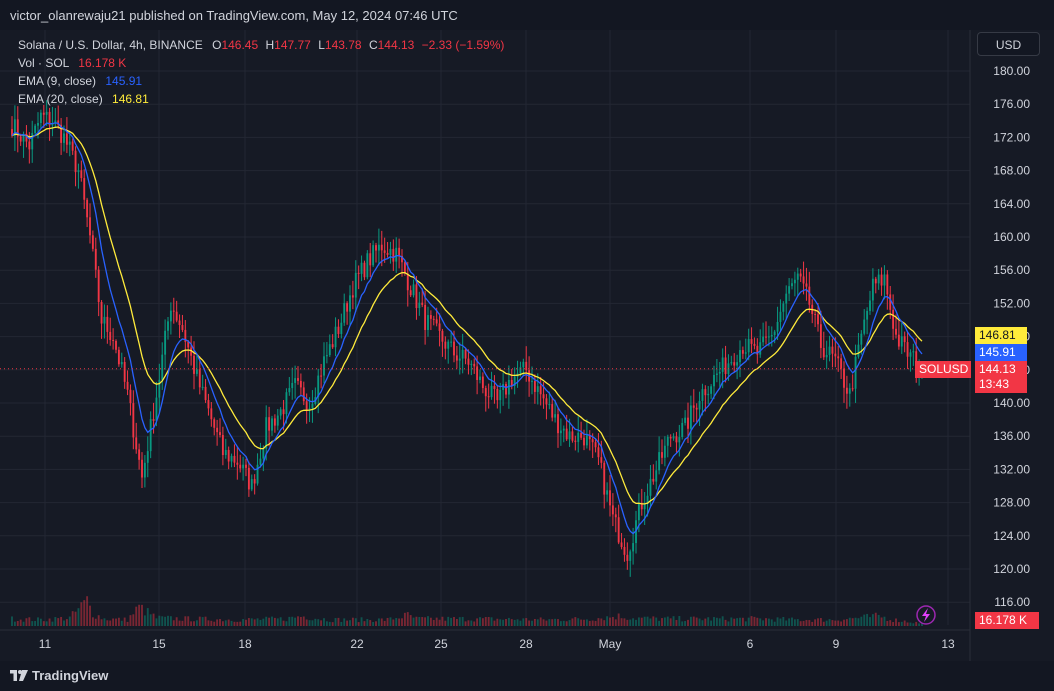 This screenshot has width=1054, height=691. What do you see at coordinates (59, 675) in the screenshot?
I see `tradingview-logo: TradingView` at bounding box center [59, 675].